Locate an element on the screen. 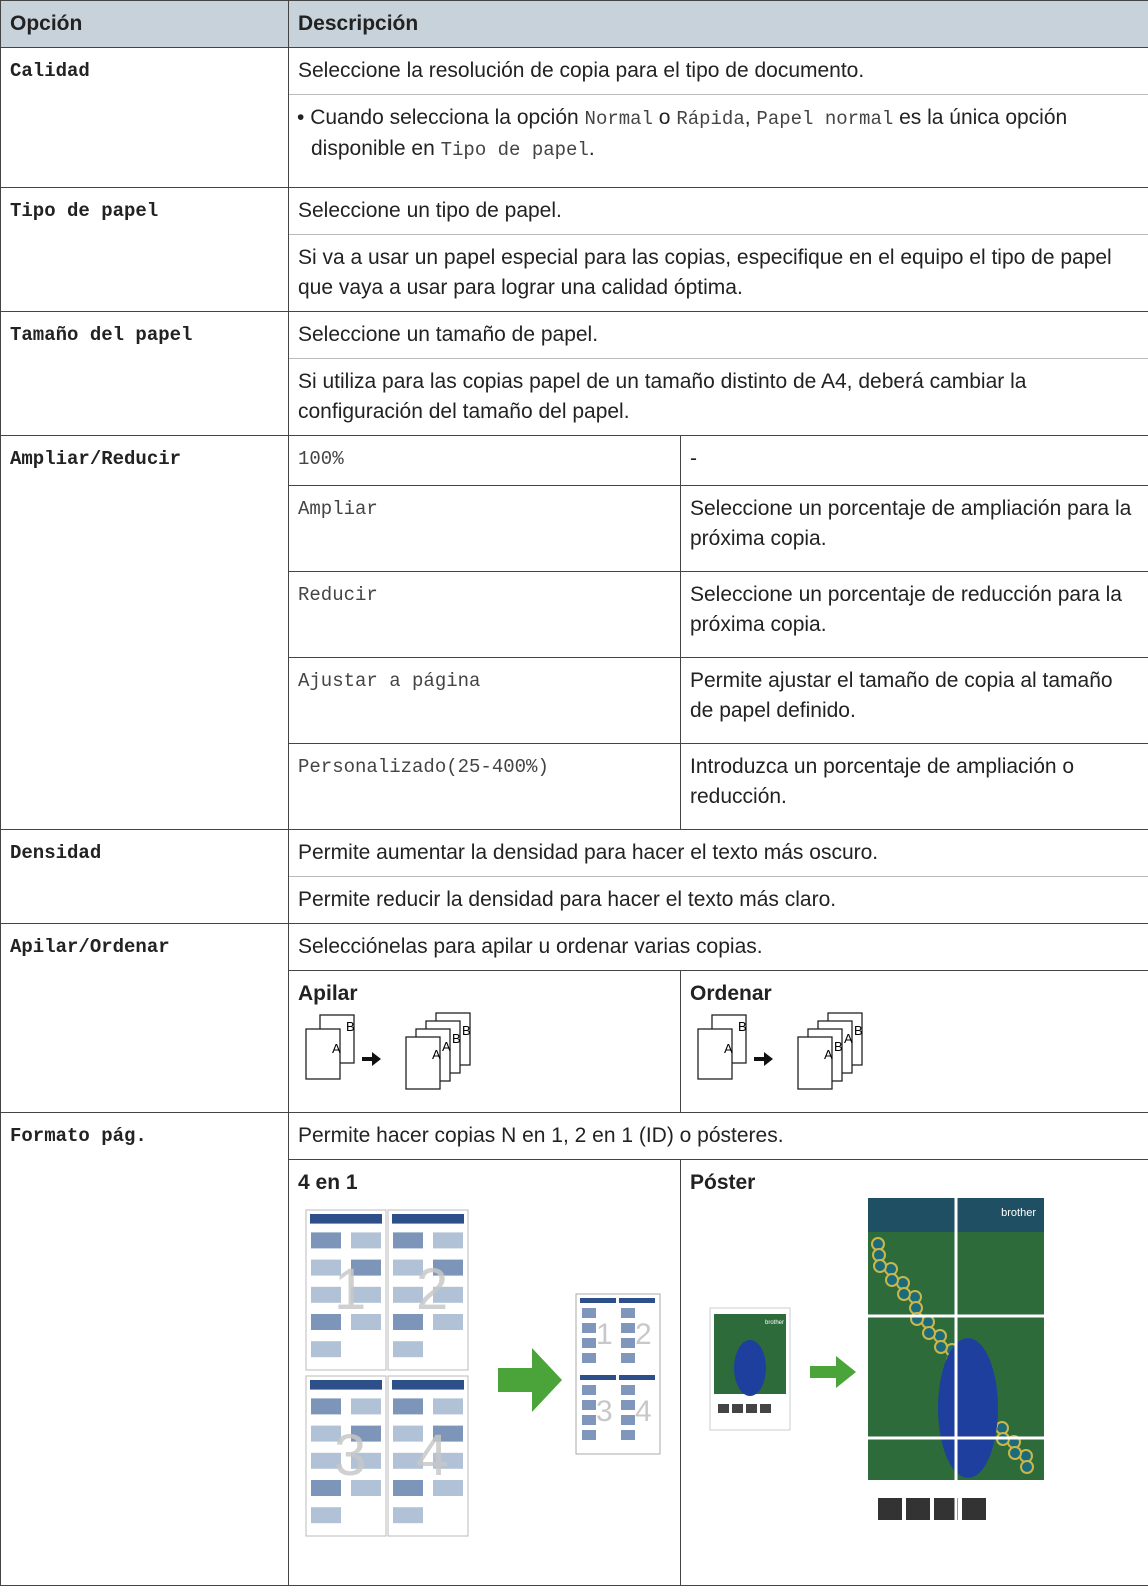  page is located at coordinates (423, 1063).